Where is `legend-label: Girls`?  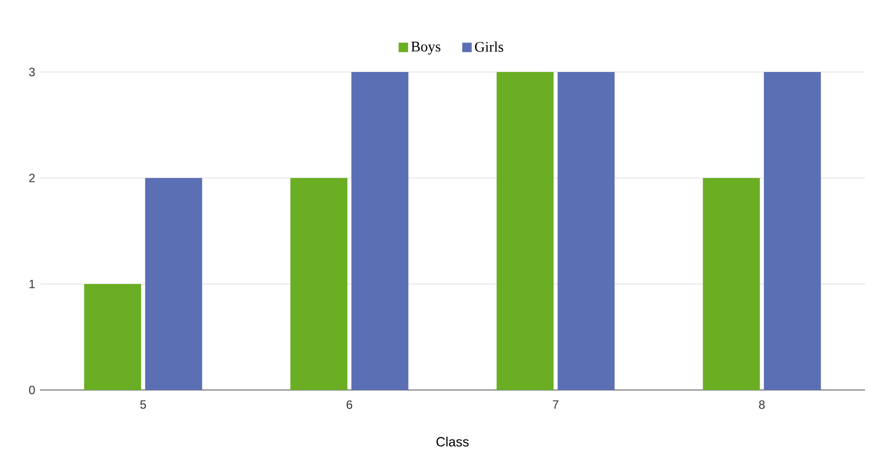 legend-label: Girls is located at coordinates (489, 47).